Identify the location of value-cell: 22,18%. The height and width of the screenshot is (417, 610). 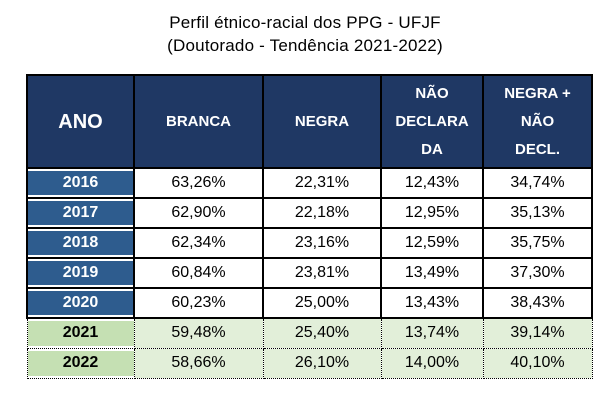
(322, 213).